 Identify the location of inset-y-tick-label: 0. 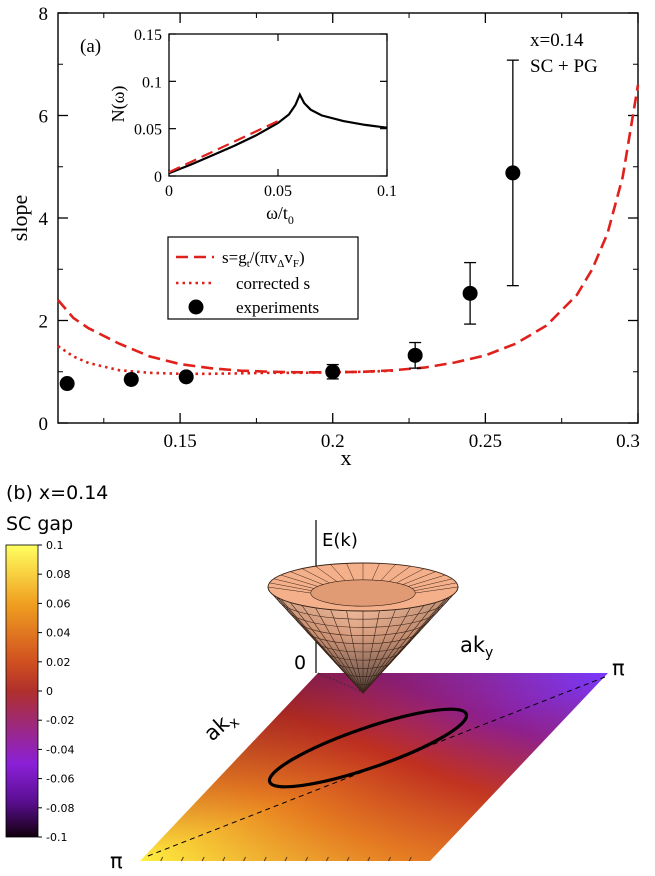
(158, 177).